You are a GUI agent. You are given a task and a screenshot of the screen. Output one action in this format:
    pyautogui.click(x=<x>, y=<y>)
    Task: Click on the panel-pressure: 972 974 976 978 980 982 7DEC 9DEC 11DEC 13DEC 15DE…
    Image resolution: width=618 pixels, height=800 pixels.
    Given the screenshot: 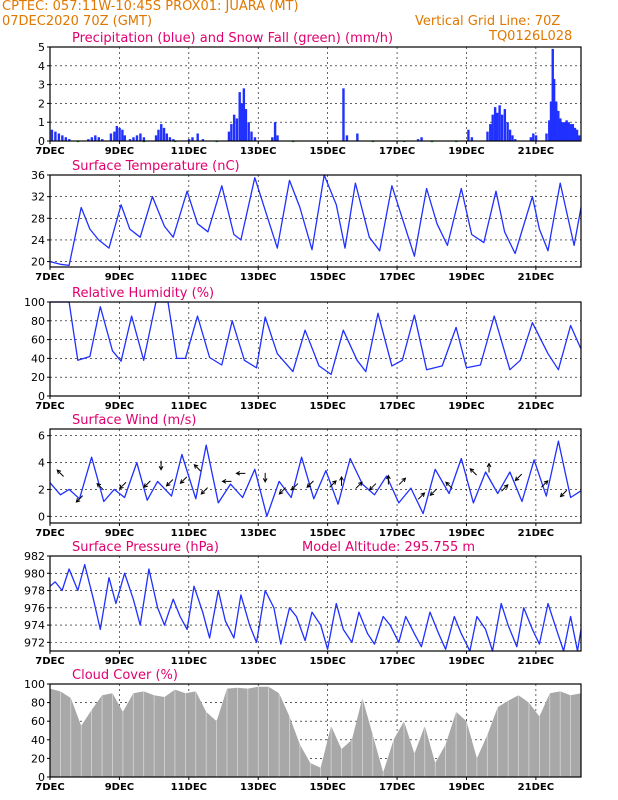 What is the action you would take?
    pyautogui.click(x=303, y=603)
    